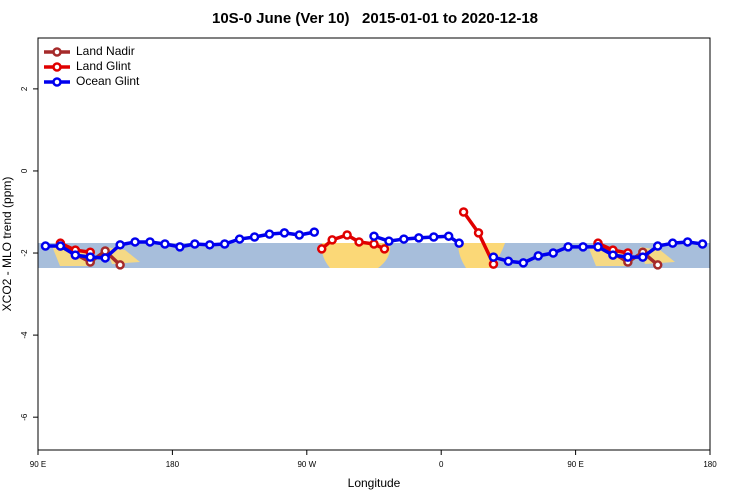 The height and width of the screenshot is (500, 750). I want to click on x-axis-label: Longitude, so click(374, 483).